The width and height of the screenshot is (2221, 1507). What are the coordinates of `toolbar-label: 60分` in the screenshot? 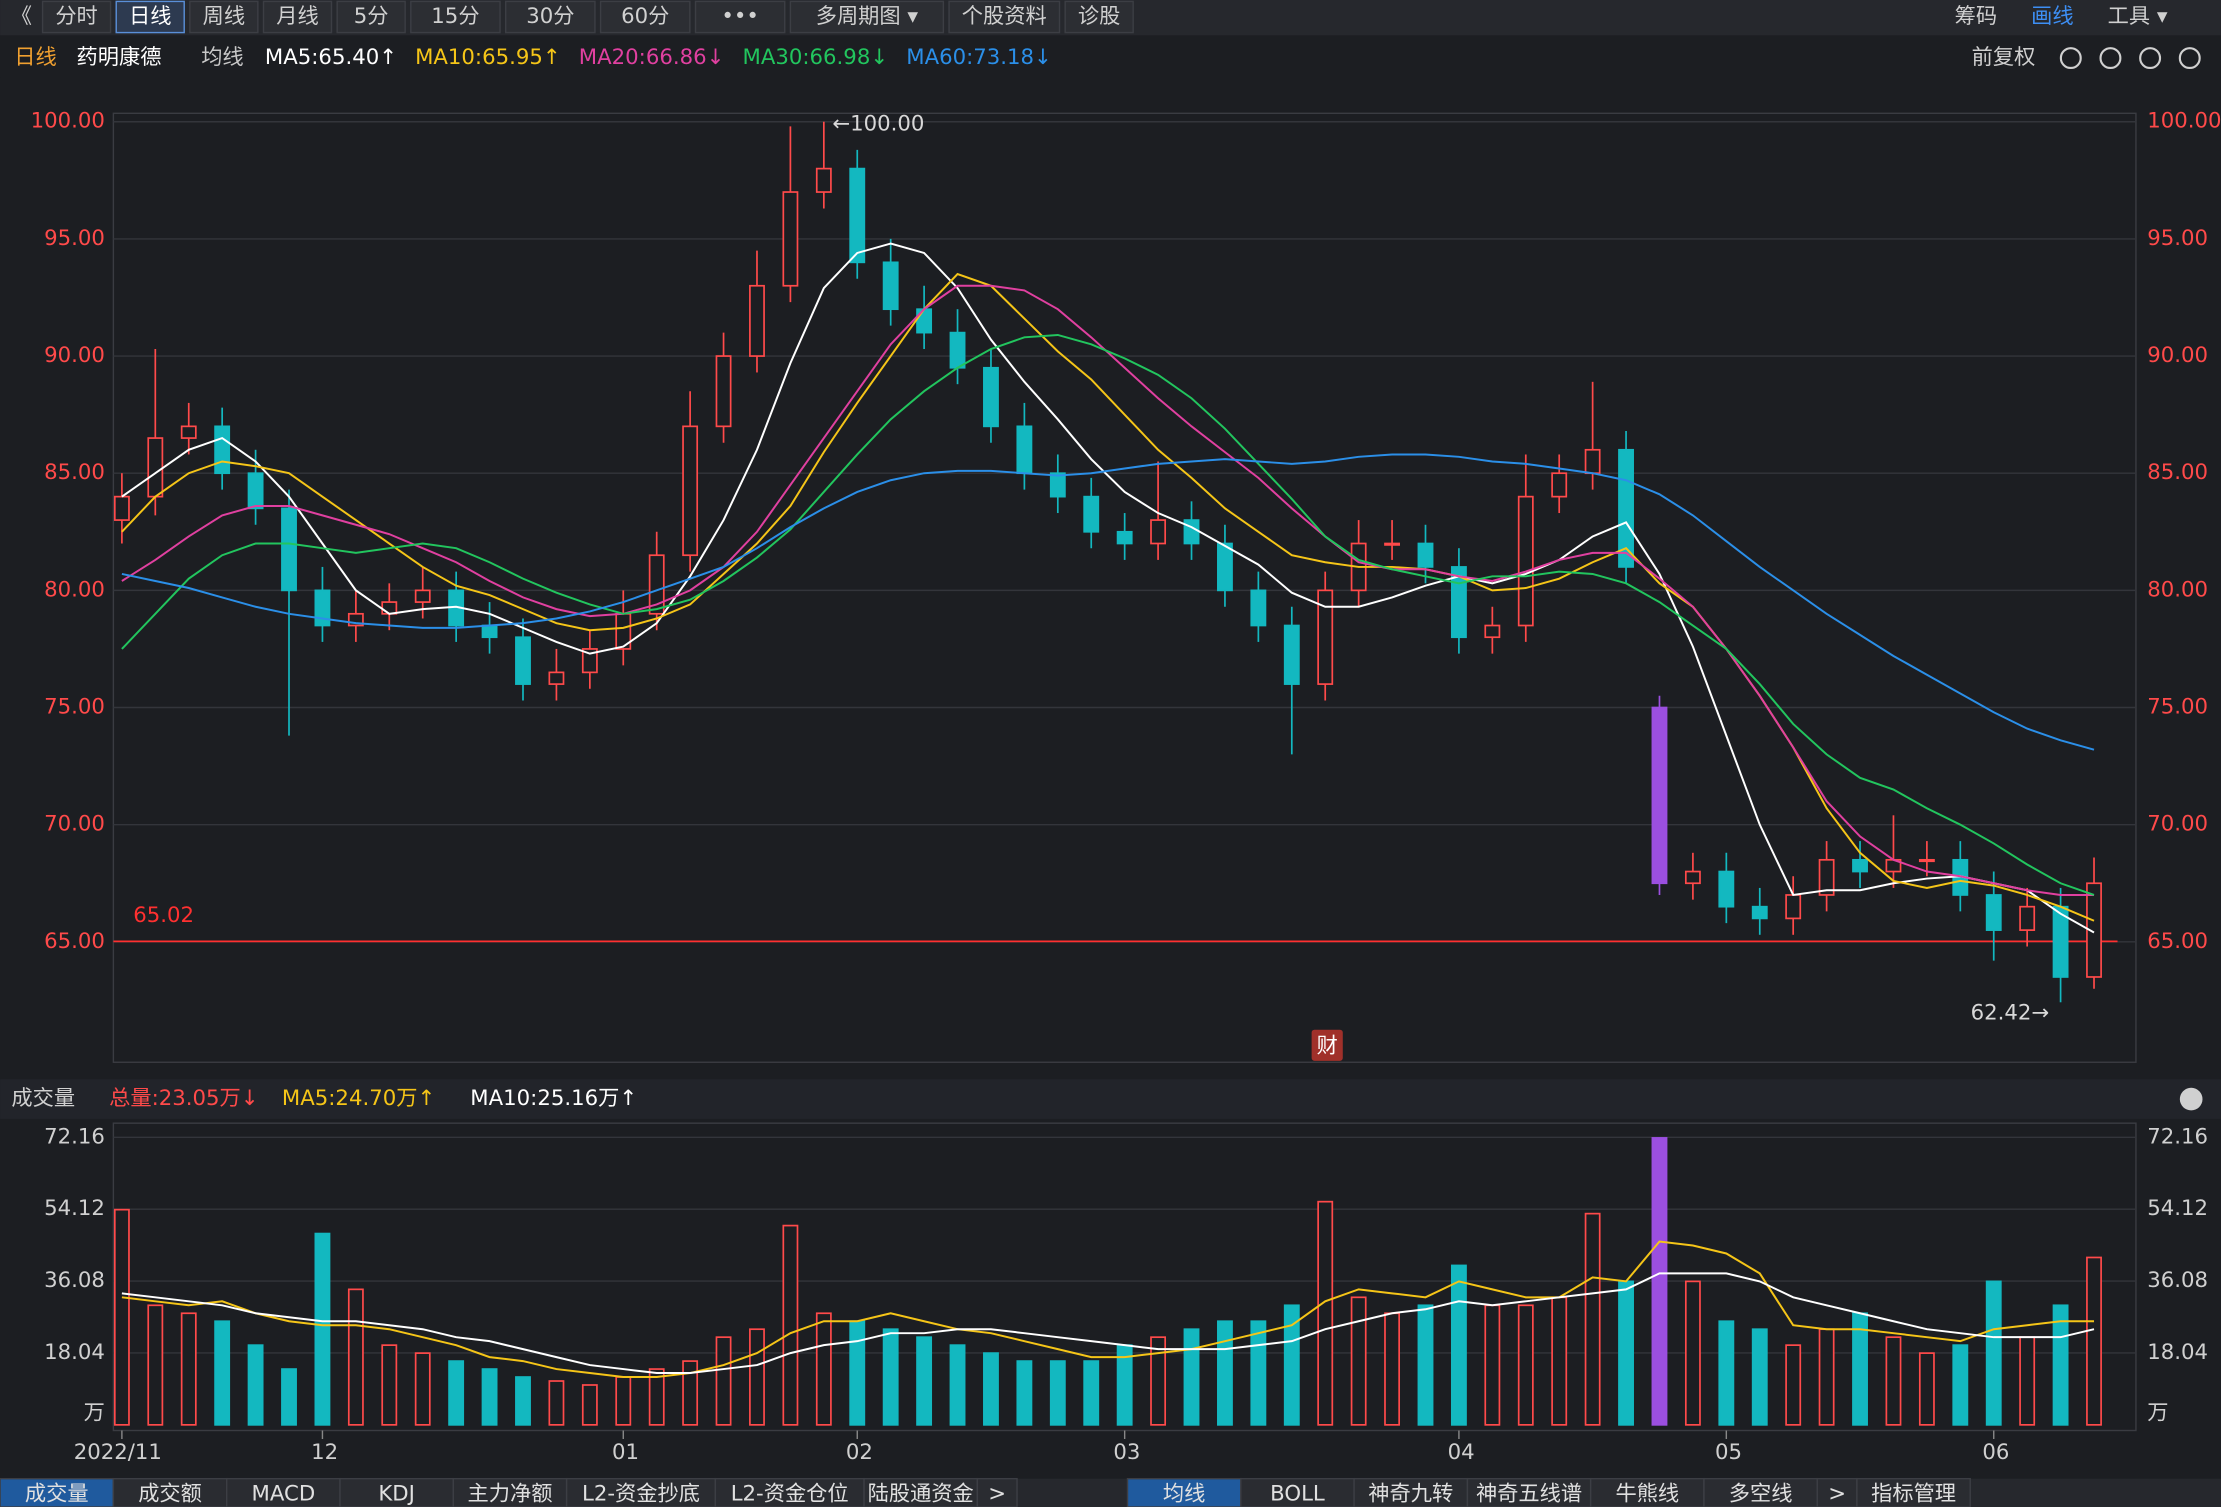 It's located at (645, 16).